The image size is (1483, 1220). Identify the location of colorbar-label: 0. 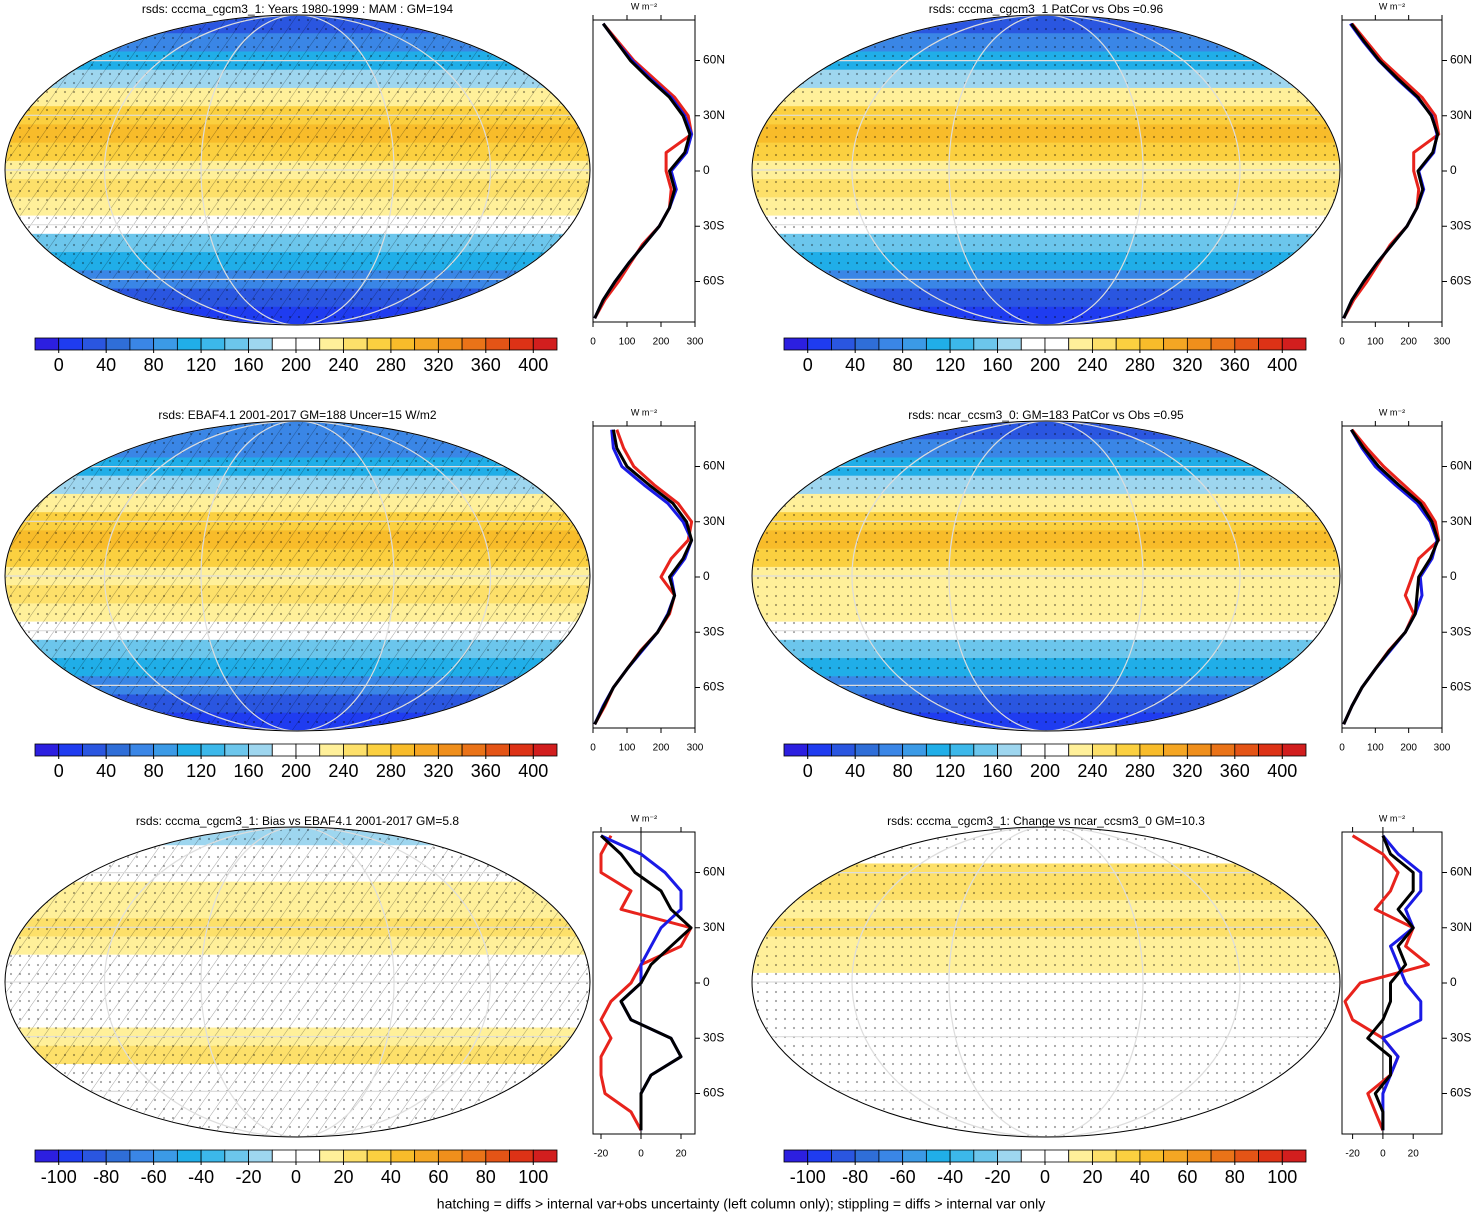
(1045, 1177).